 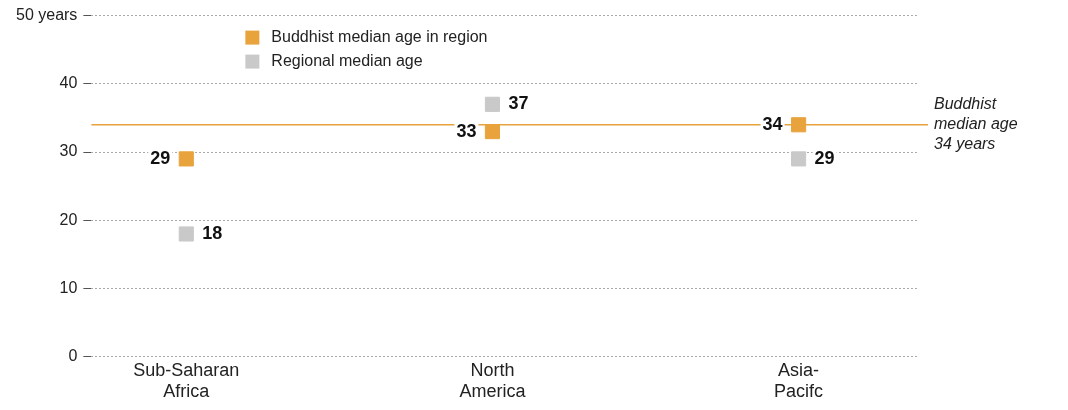 What do you see at coordinates (68, 151) in the screenshot?
I see `y-tick-label: 30` at bounding box center [68, 151].